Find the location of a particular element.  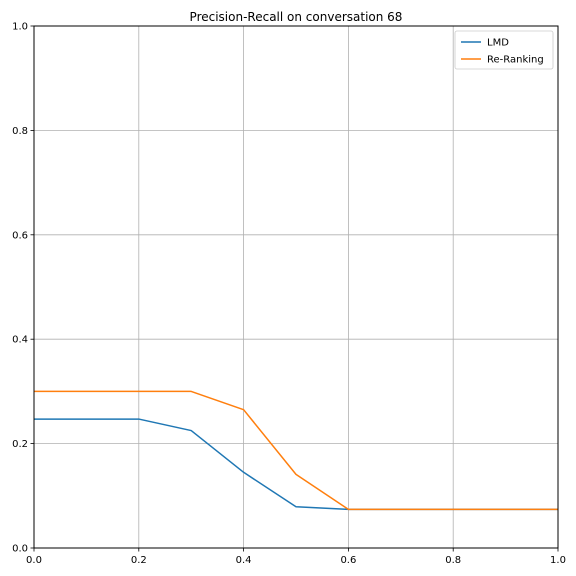

legend-label: Re-Ranking is located at coordinates (515, 60).